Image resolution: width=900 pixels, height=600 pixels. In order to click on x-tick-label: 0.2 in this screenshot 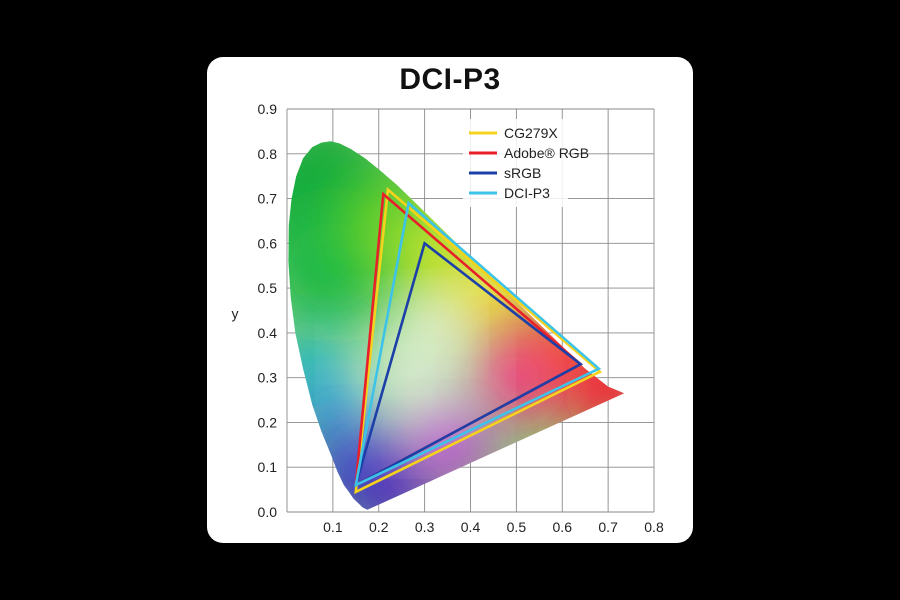, I will do `click(379, 527)`.